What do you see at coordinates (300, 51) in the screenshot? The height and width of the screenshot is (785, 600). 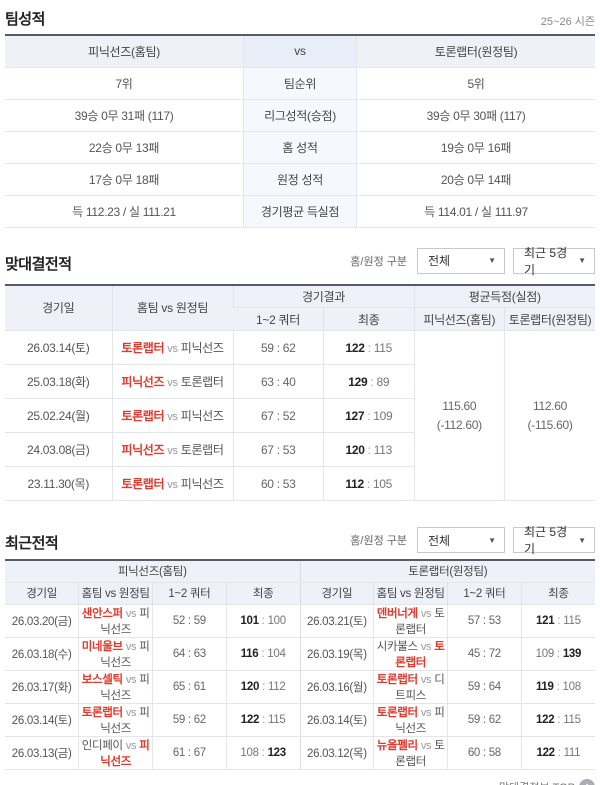 I see `vs-header: vs` at bounding box center [300, 51].